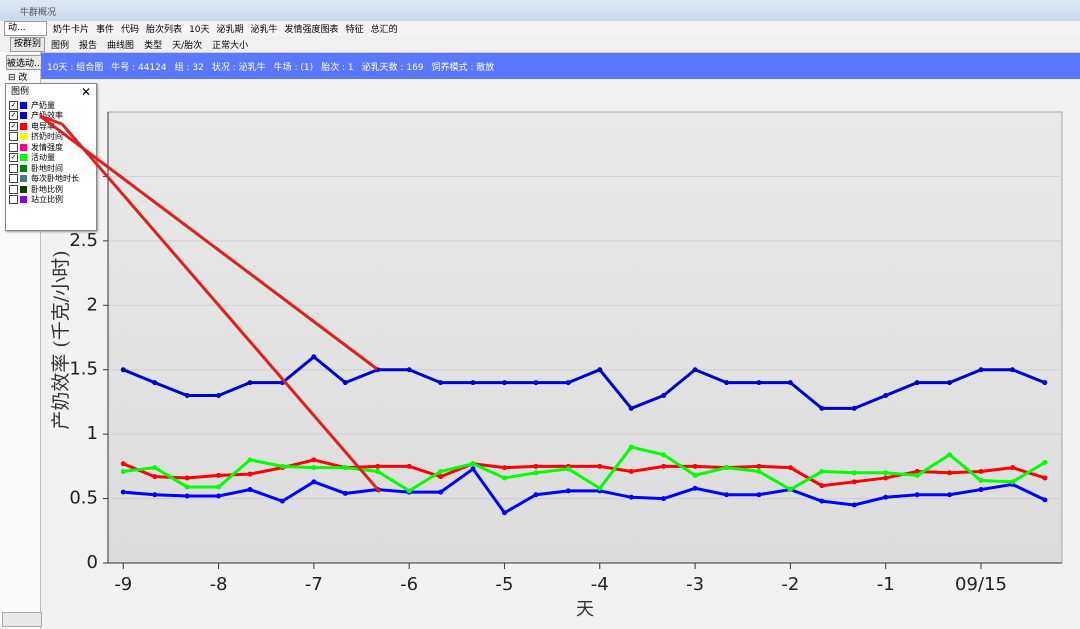 The width and height of the screenshot is (1080, 629). Describe the element at coordinates (311, 30) in the screenshot. I see `menu-item: 发情强度图表` at that location.